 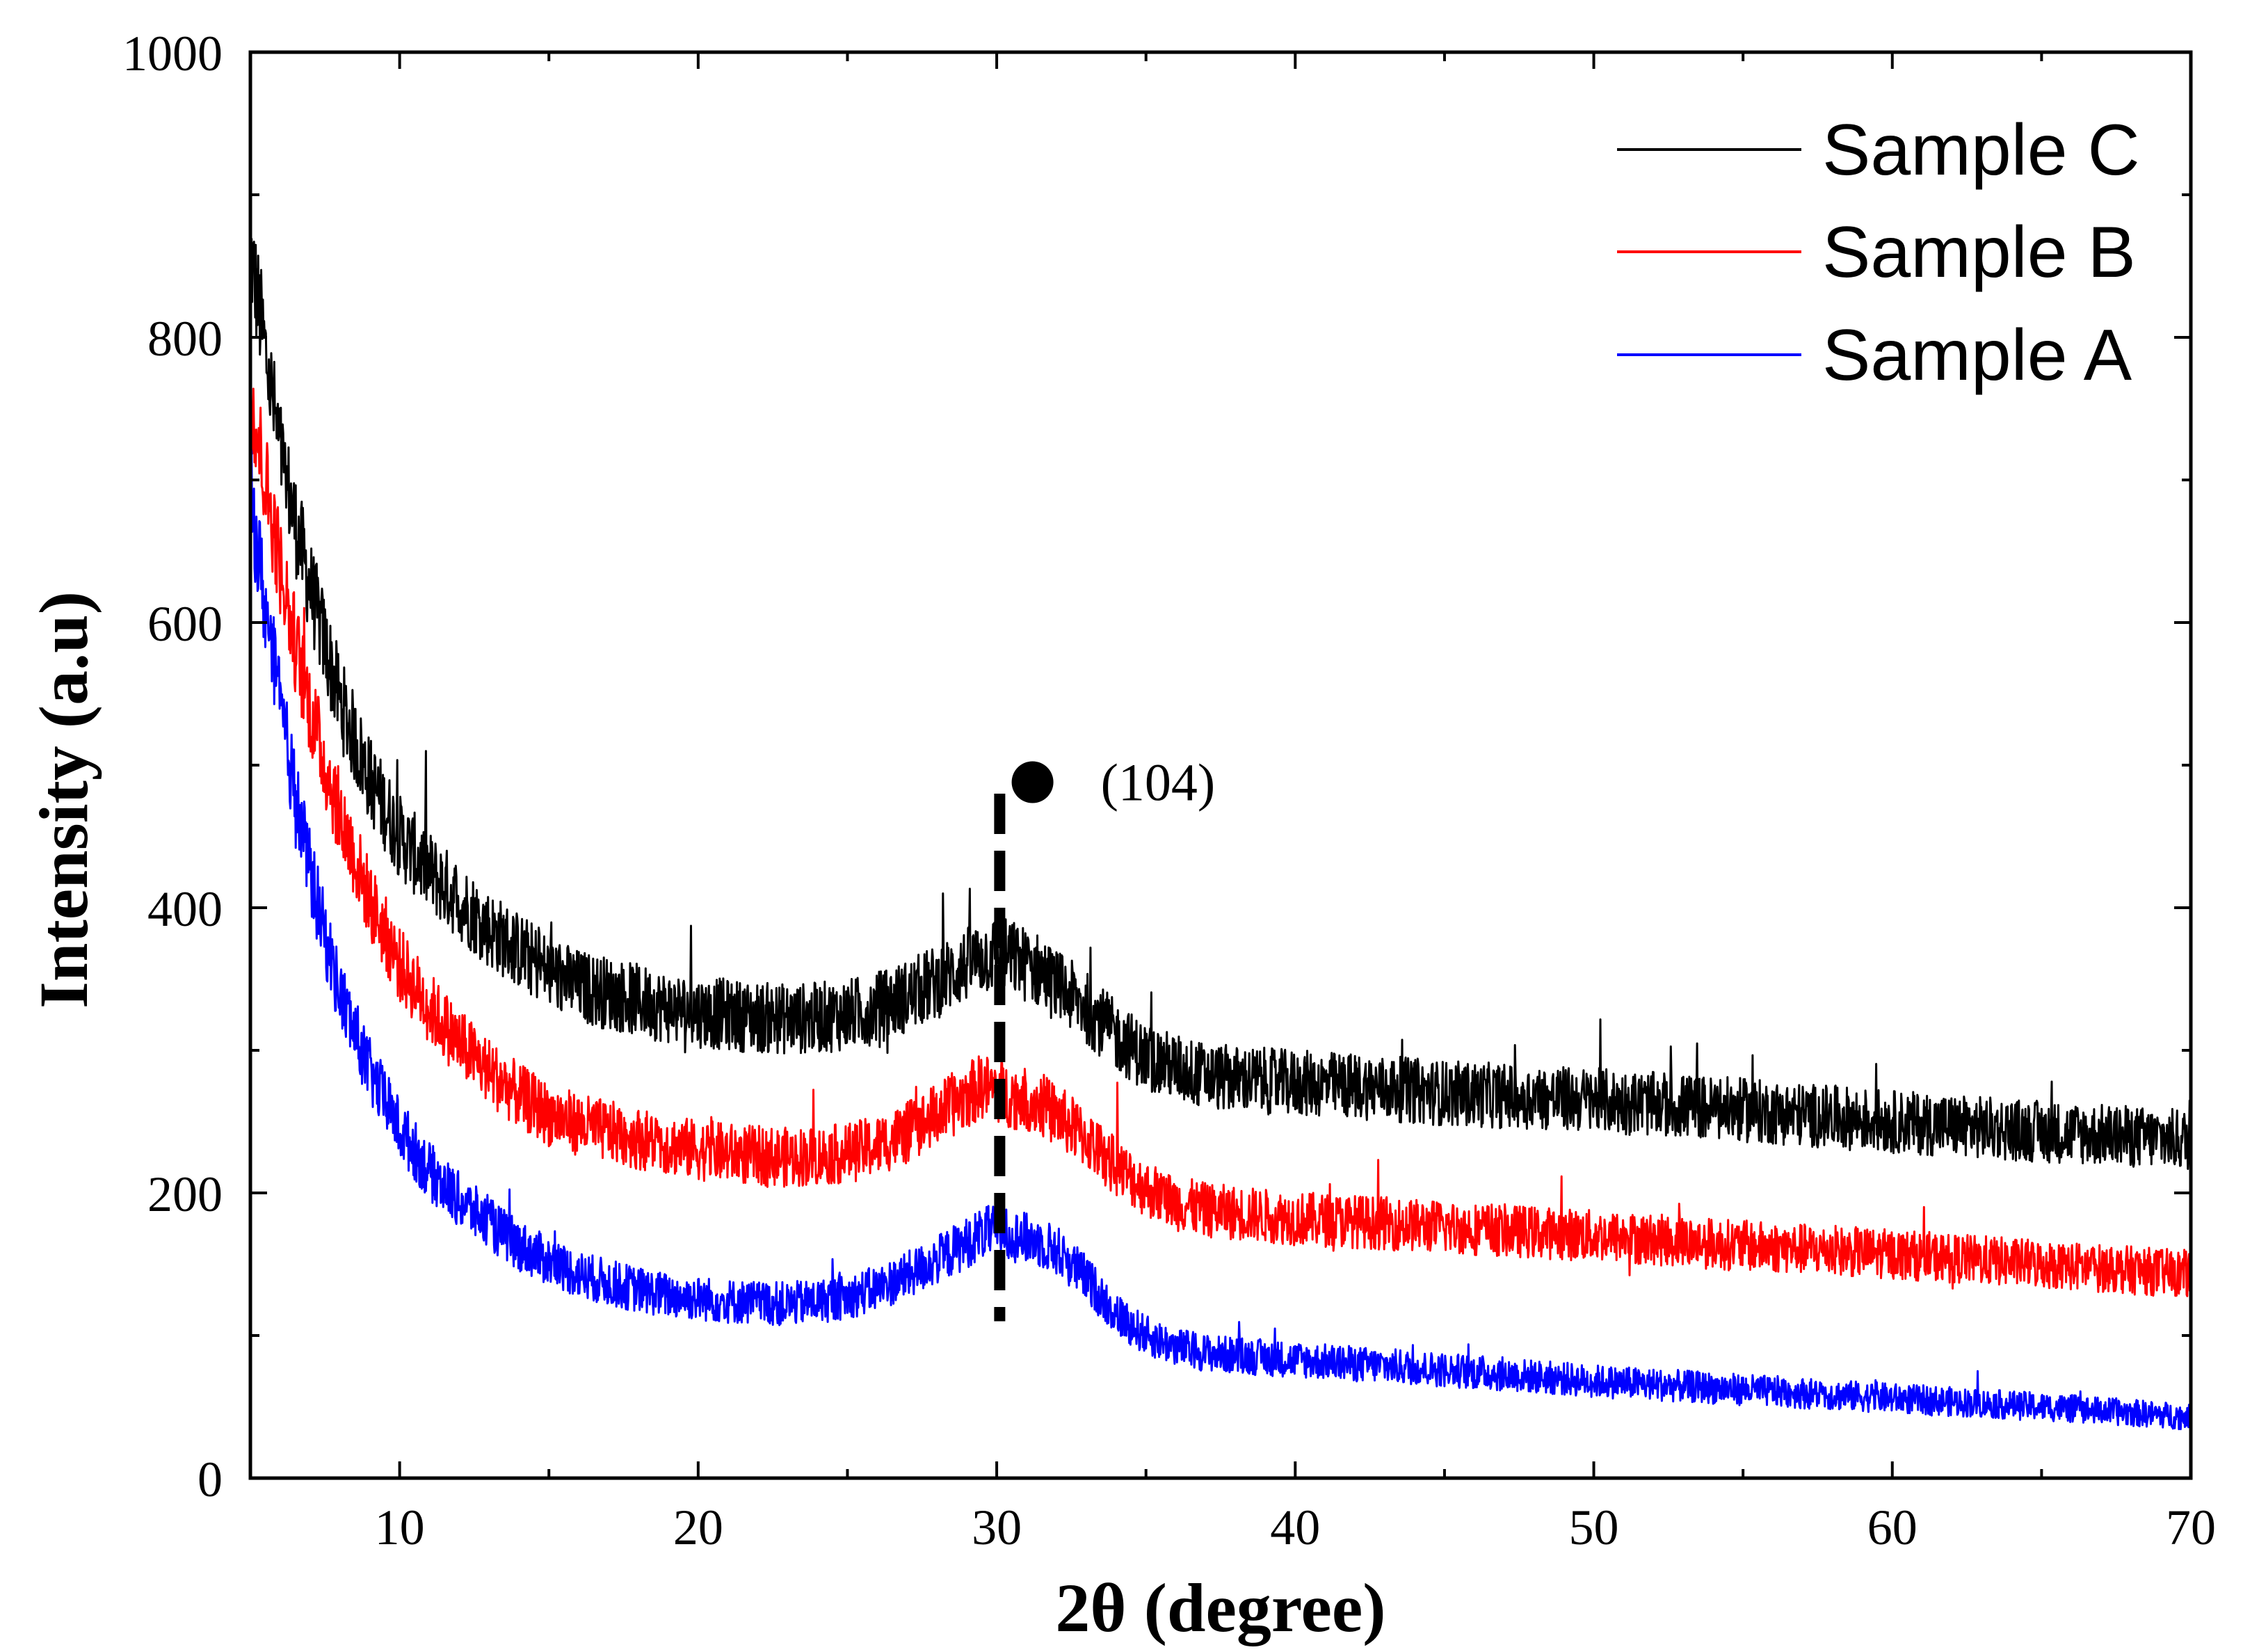 What do you see at coordinates (1981, 151) in the screenshot?
I see `legend-label-sample-c: Sample C` at bounding box center [1981, 151].